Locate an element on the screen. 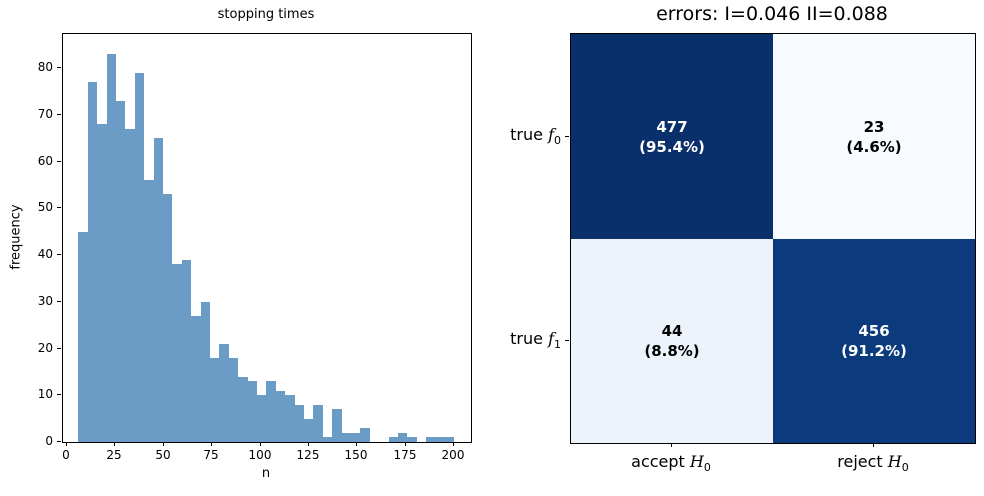 Image resolution: width=984 pixels, height=496 pixels. confusion-cell: 23 (4.6%) is located at coordinates (874, 136).